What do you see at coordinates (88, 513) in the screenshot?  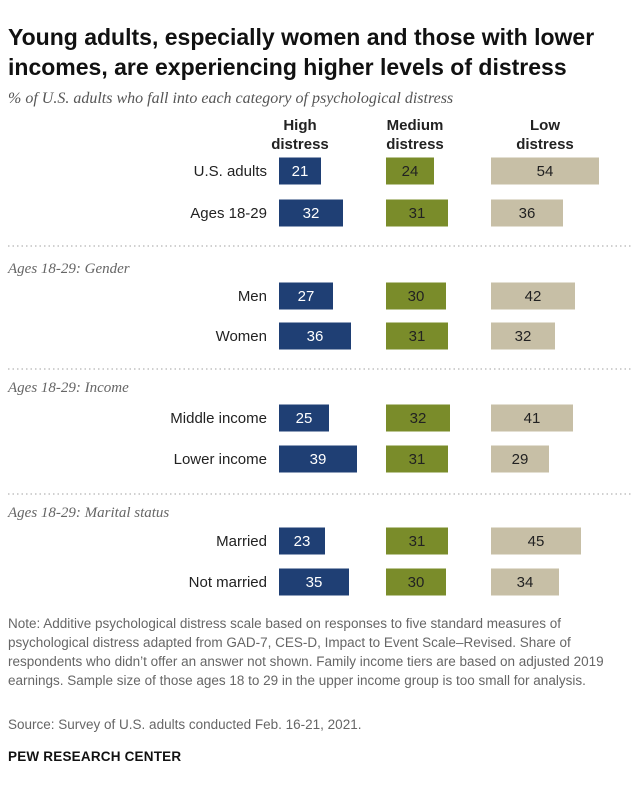 I see `group-label: Ages 18-29: Marital status` at bounding box center [88, 513].